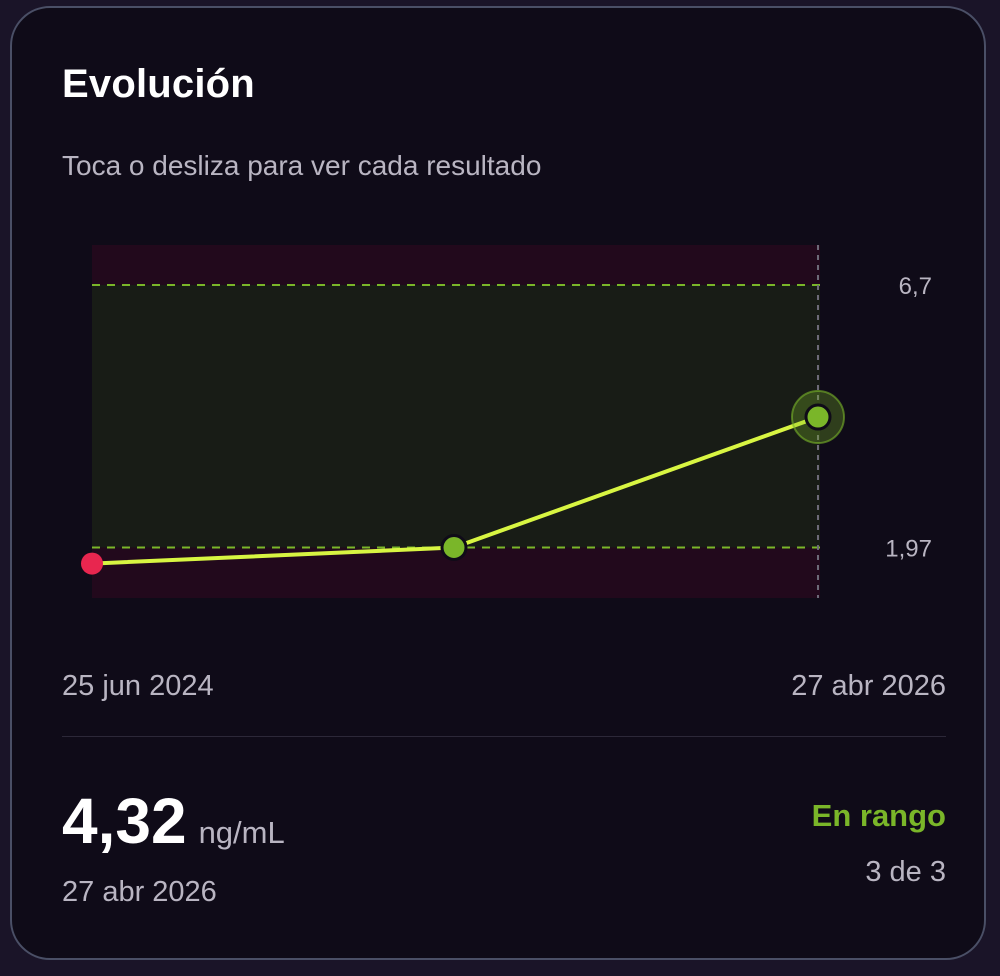  What do you see at coordinates (241, 832) in the screenshot?
I see `selected-unit: ng/mL` at bounding box center [241, 832].